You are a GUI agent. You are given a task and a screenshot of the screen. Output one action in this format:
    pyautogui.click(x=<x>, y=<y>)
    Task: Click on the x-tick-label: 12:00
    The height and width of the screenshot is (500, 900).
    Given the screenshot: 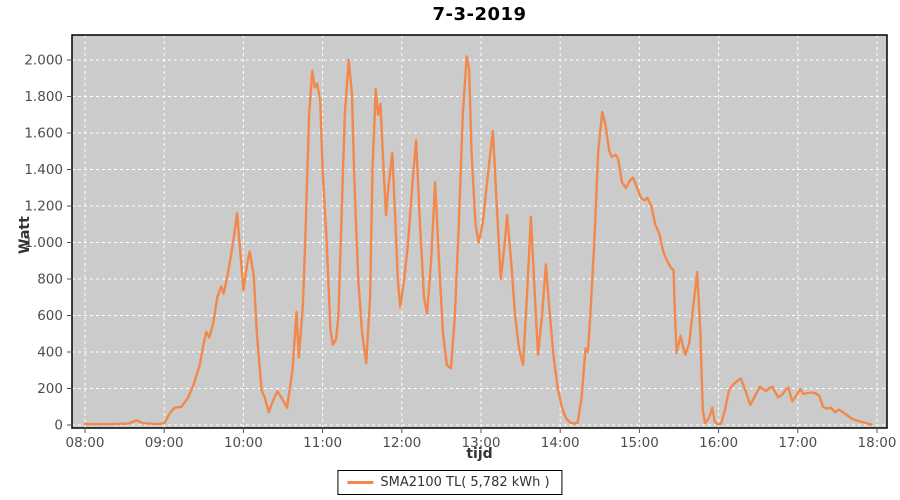 What is the action you would take?
    pyautogui.click(x=401, y=443)
    